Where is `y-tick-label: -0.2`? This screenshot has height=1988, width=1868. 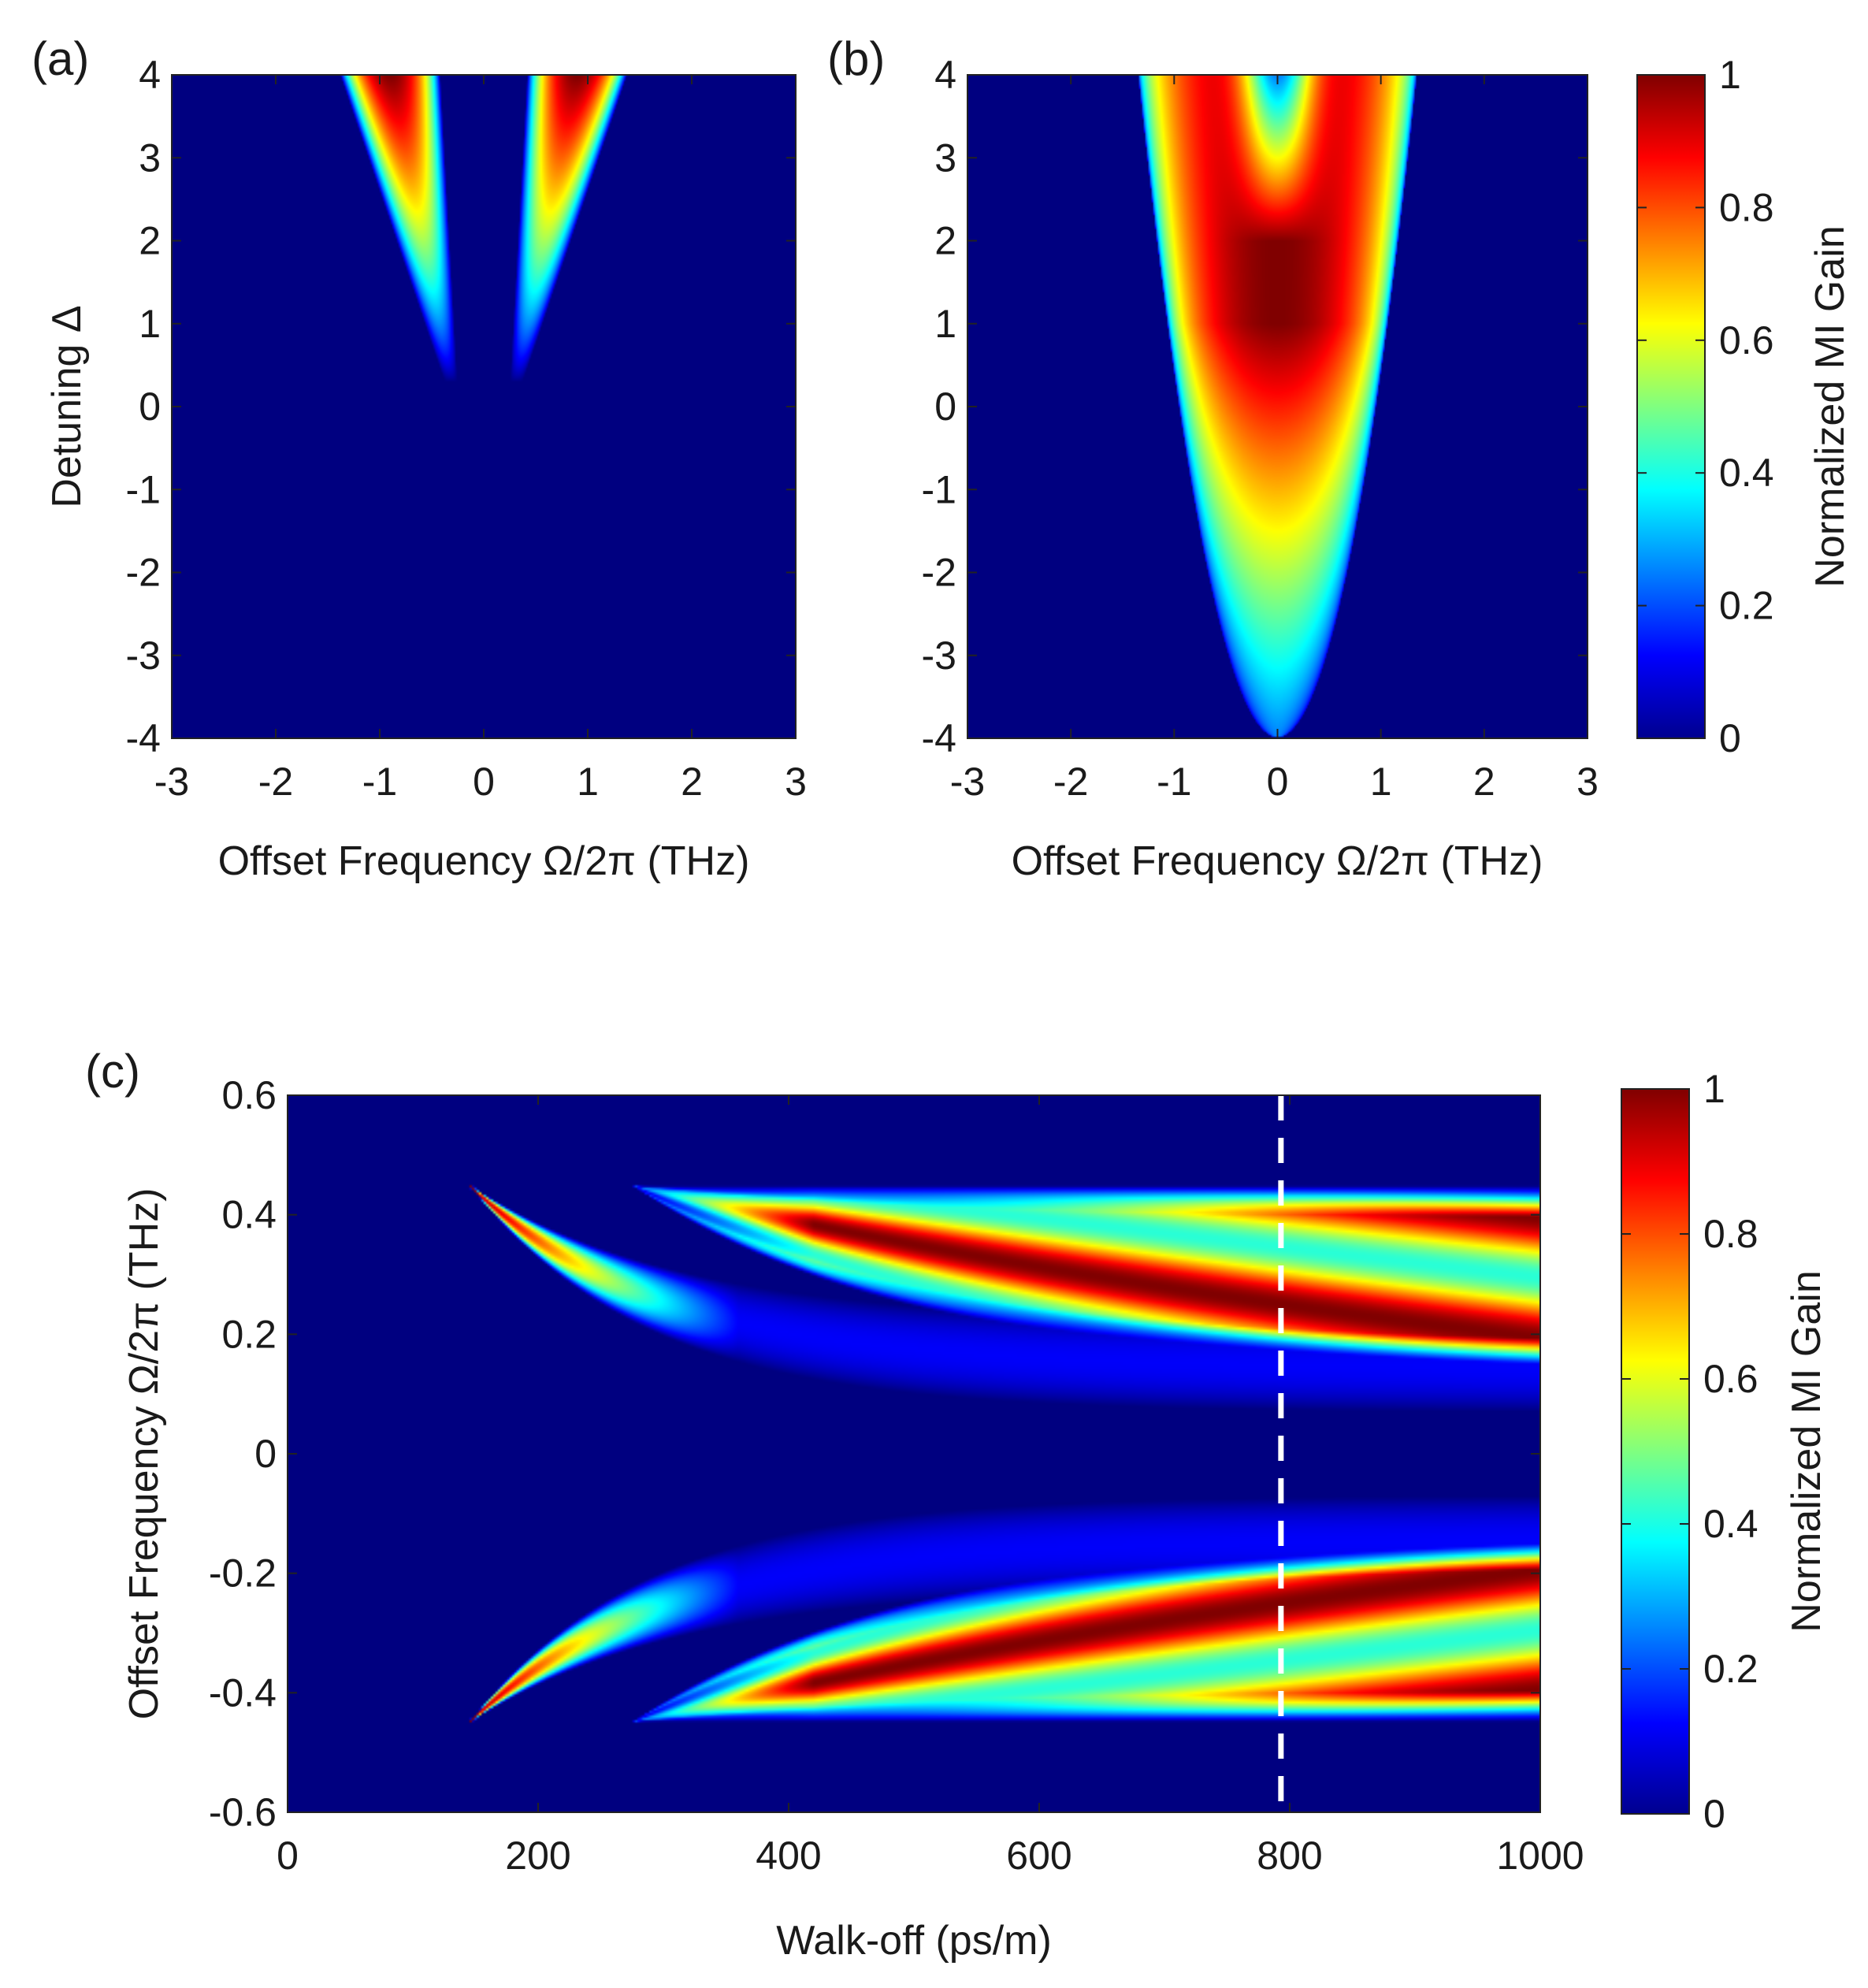 y-tick-label: -0.2 is located at coordinates (243, 1574).